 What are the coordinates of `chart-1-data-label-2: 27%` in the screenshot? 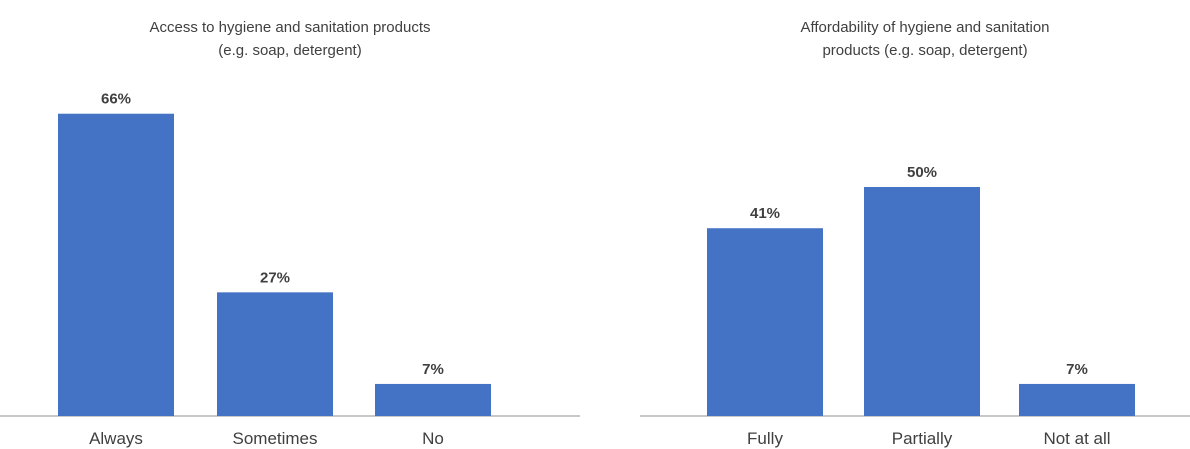 It's located at (275, 277).